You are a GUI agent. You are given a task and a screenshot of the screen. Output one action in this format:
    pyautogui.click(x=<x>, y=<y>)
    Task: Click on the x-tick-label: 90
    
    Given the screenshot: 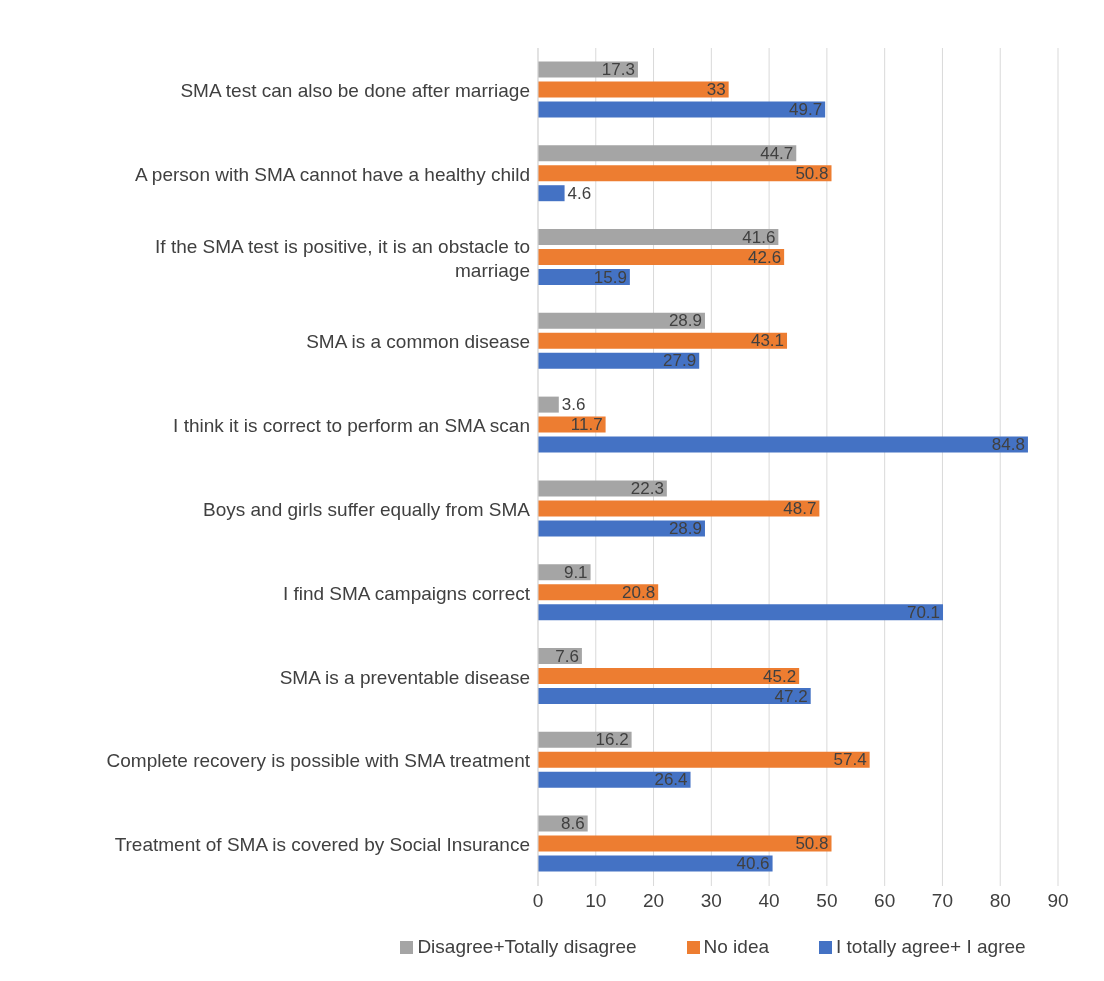 What is the action you would take?
    pyautogui.click(x=1058, y=901)
    